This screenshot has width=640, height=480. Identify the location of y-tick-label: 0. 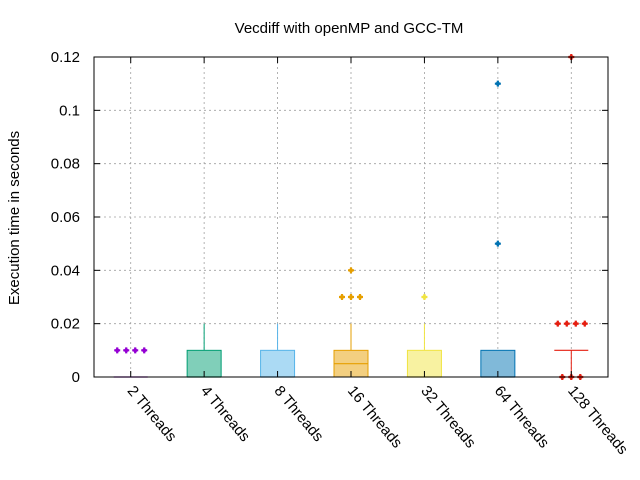
(76, 377).